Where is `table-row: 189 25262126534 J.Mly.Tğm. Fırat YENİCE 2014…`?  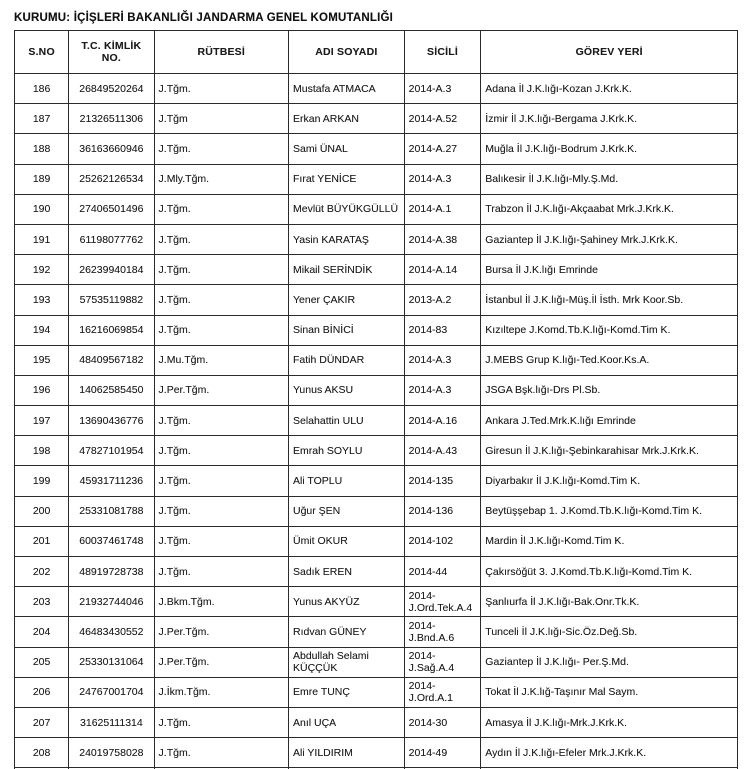
table-row: 189 25262126534 J.Mly.Tğm. Fırat YENİCE 2014… is located at coordinates (375, 179).